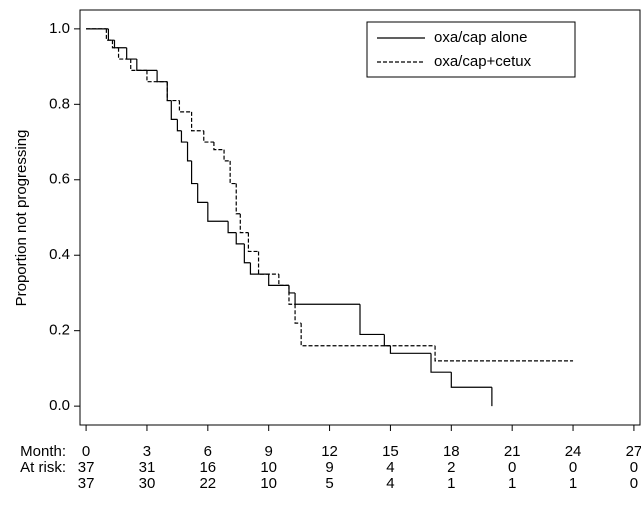 This screenshot has width=641, height=505. What do you see at coordinates (451, 451) in the screenshot?
I see `x-tick-label: 18` at bounding box center [451, 451].